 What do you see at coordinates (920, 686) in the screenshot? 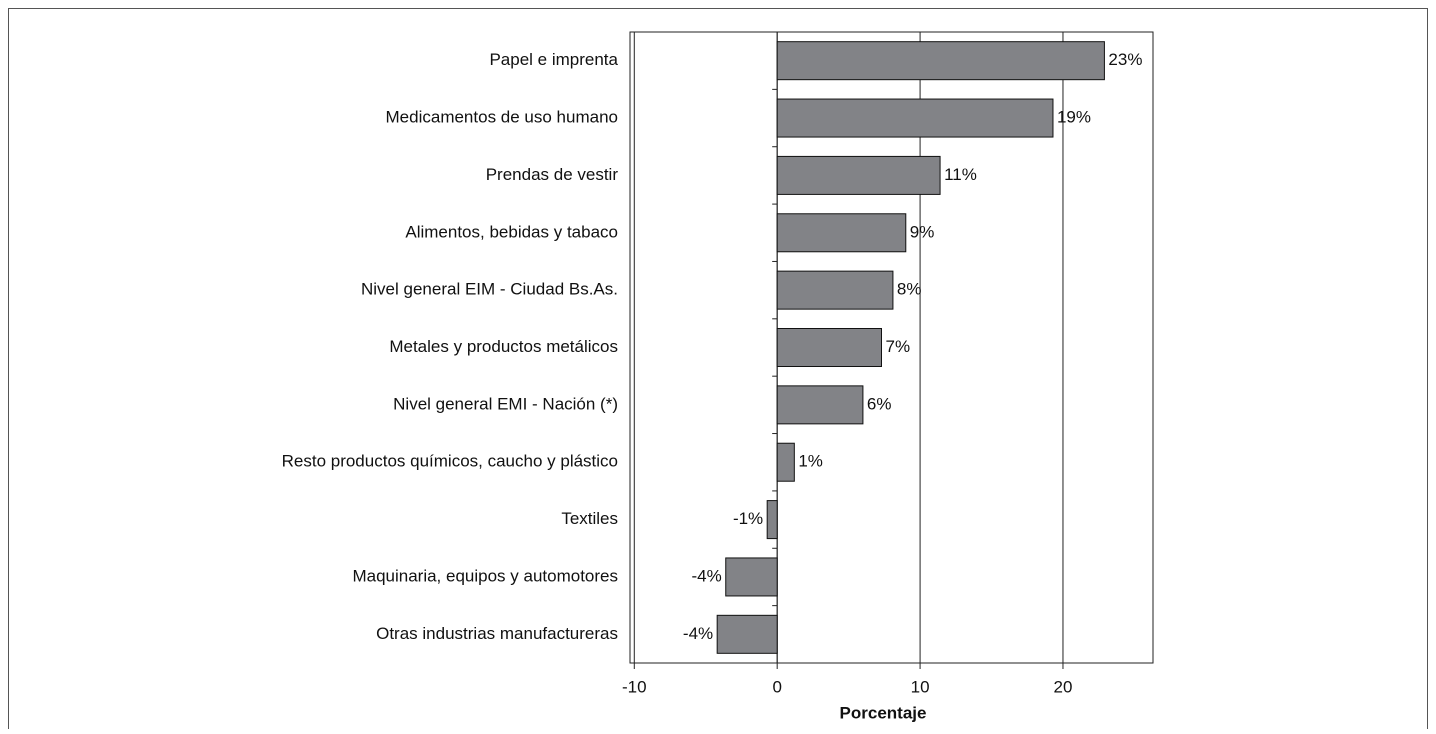
I see `x-tick-label: 10` at bounding box center [920, 686].